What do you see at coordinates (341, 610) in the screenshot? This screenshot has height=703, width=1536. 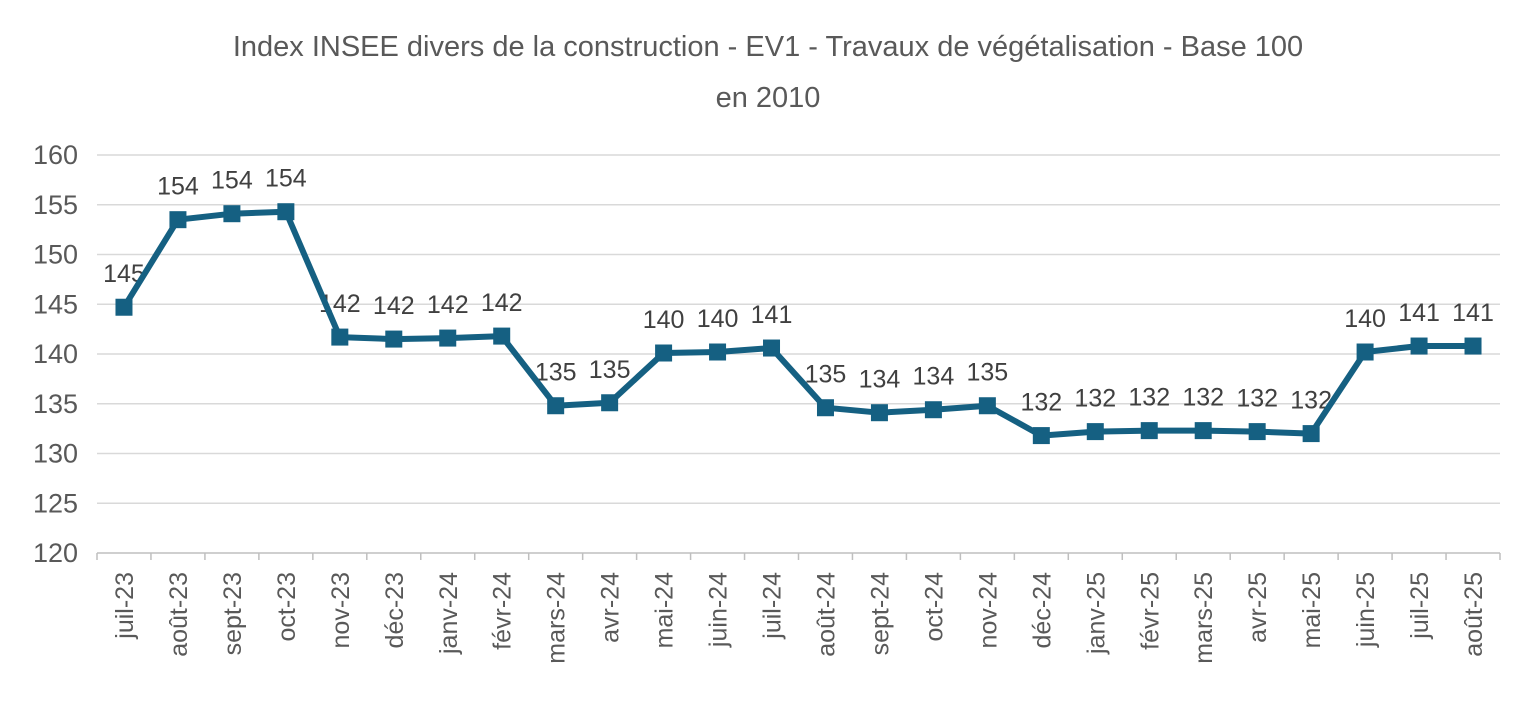 I see `x-tick-label: nov-23` at bounding box center [341, 610].